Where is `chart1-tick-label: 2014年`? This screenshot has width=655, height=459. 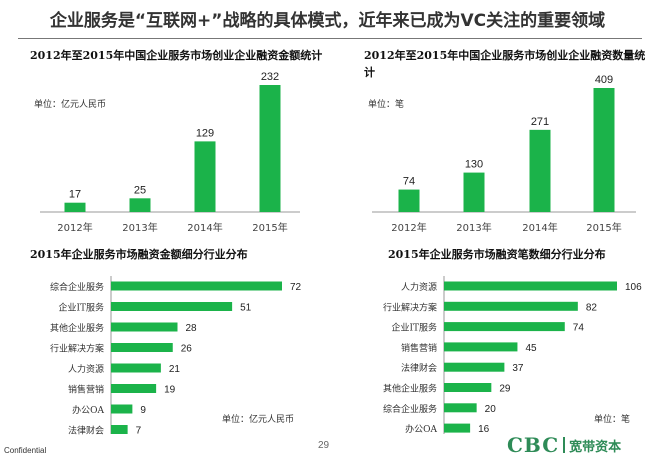
chart1-tick-label: 2014年 is located at coordinates (204, 227).